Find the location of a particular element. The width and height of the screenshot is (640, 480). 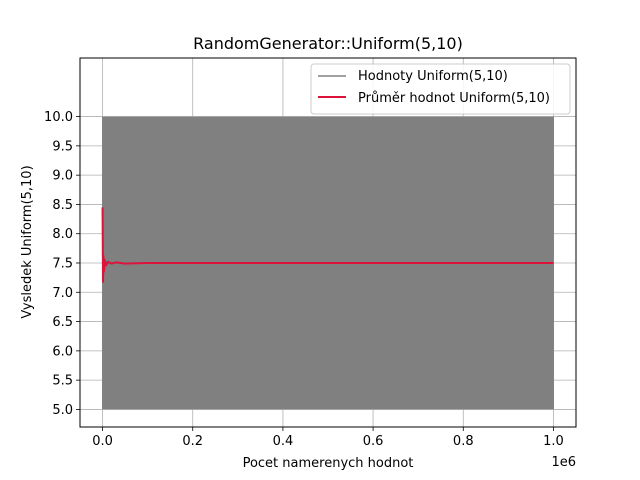

x-tick-label: 0.8 is located at coordinates (463, 441).